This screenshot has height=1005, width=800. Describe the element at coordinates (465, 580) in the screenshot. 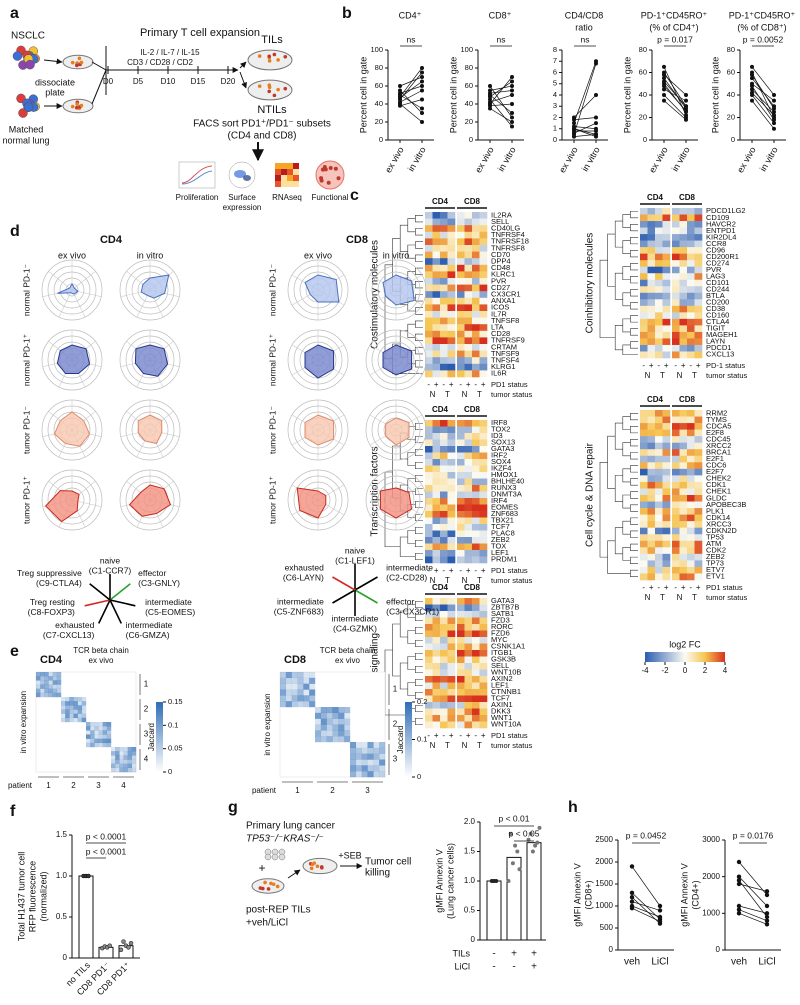

I see `status-sign: N` at that location.